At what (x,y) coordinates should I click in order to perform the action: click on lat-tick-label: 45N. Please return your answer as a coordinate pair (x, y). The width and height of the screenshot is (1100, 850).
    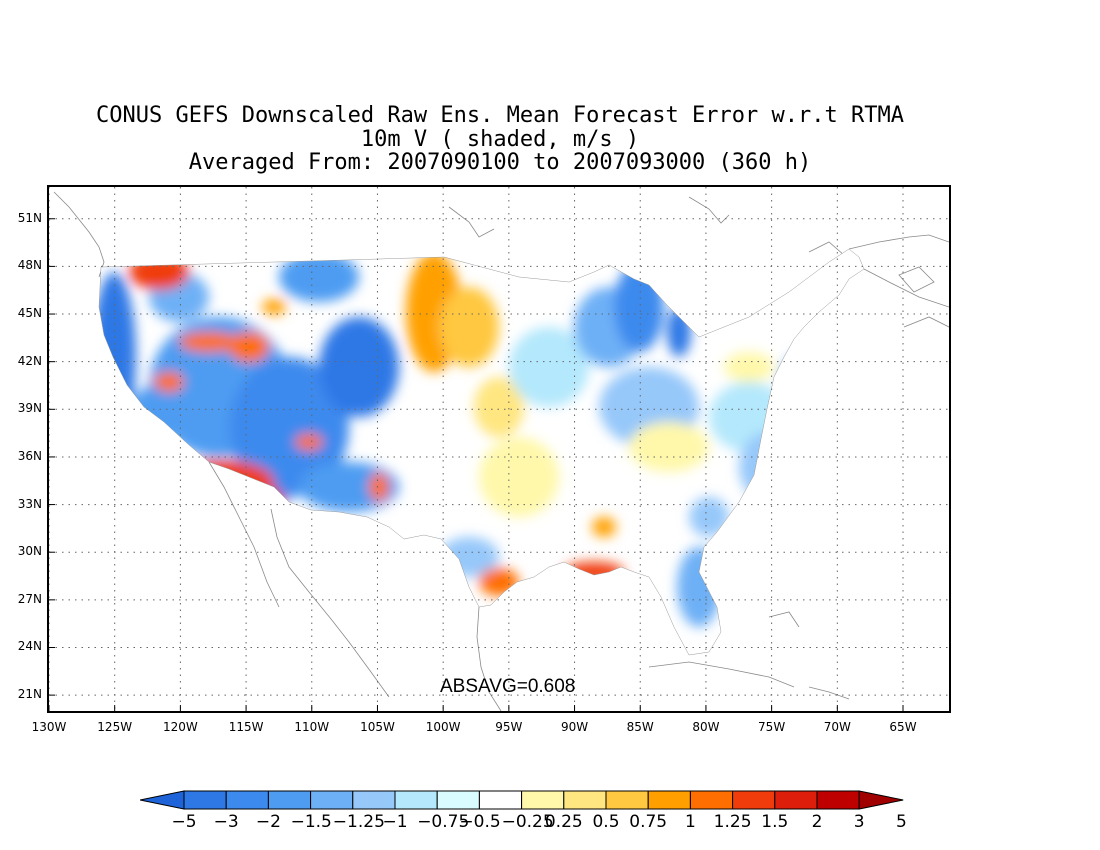
    Looking at the image, I should click on (29, 313).